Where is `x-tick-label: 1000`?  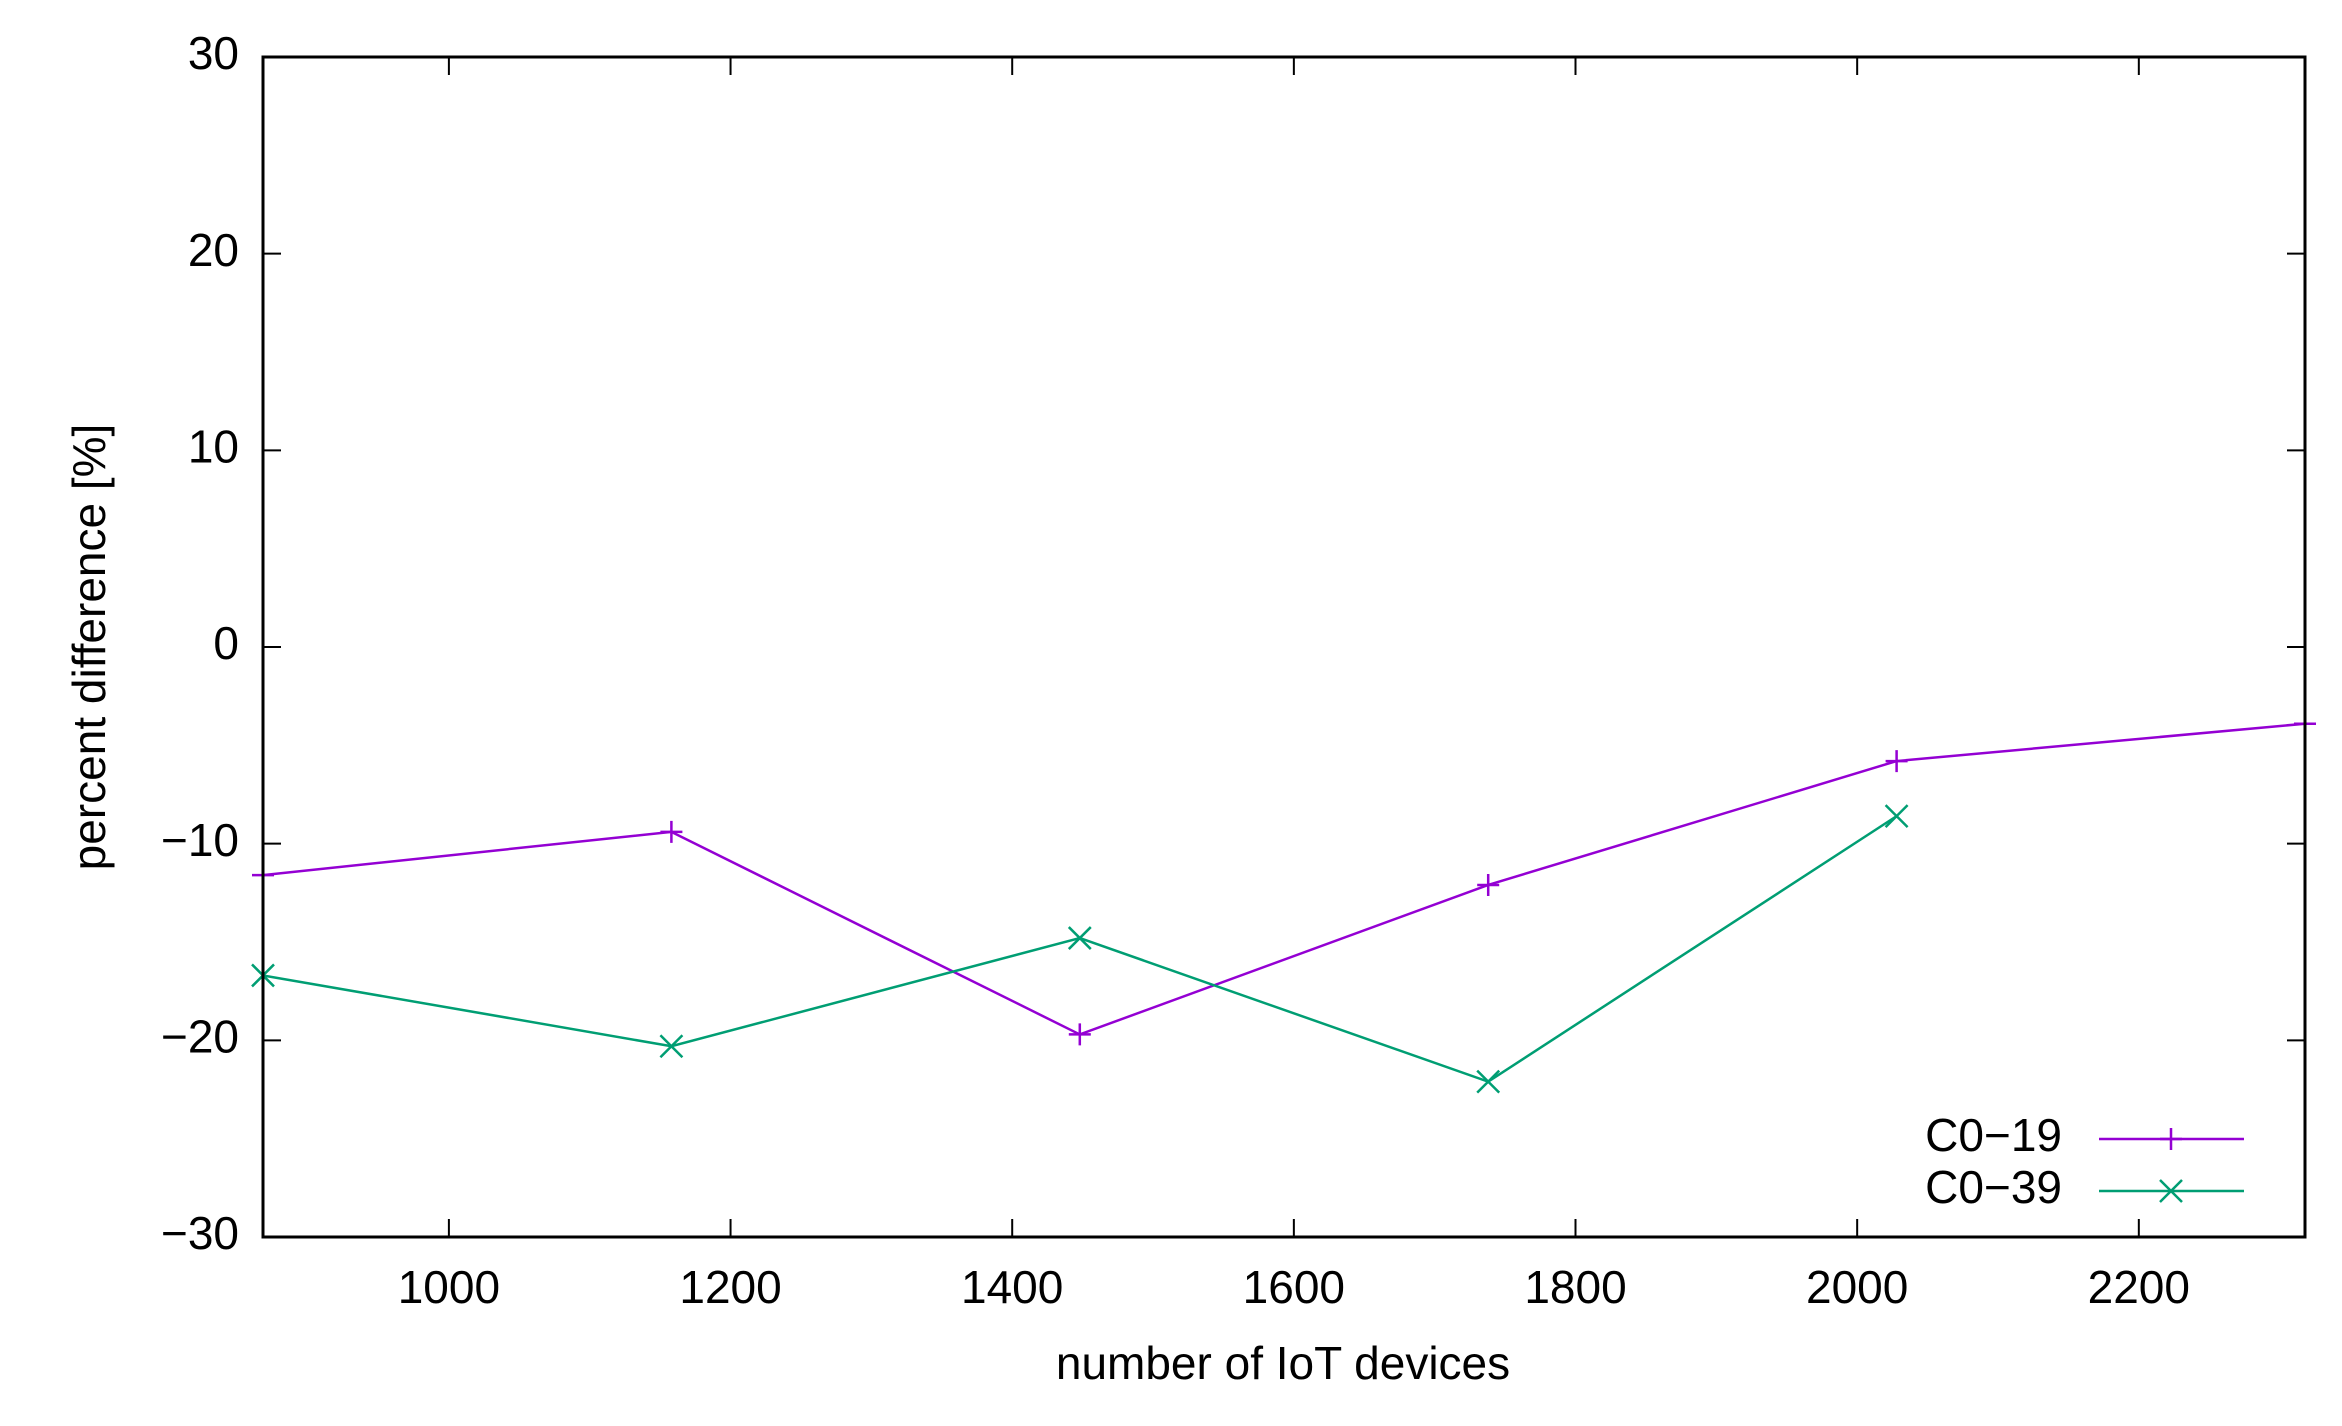 x-tick-label: 1000 is located at coordinates (449, 1287).